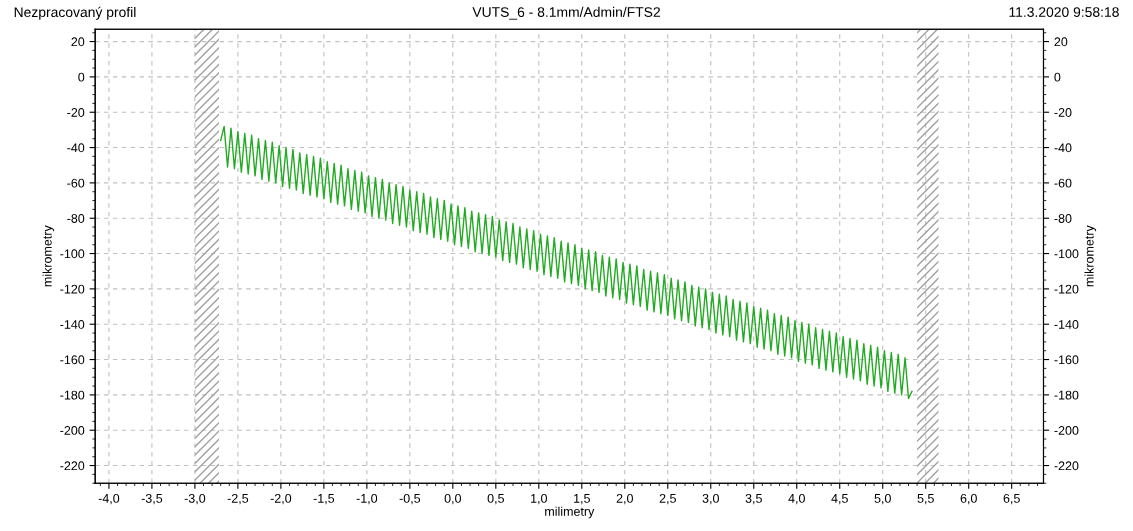  What do you see at coordinates (72, 466) in the screenshot?
I see `y-tick-label: -220` at bounding box center [72, 466].